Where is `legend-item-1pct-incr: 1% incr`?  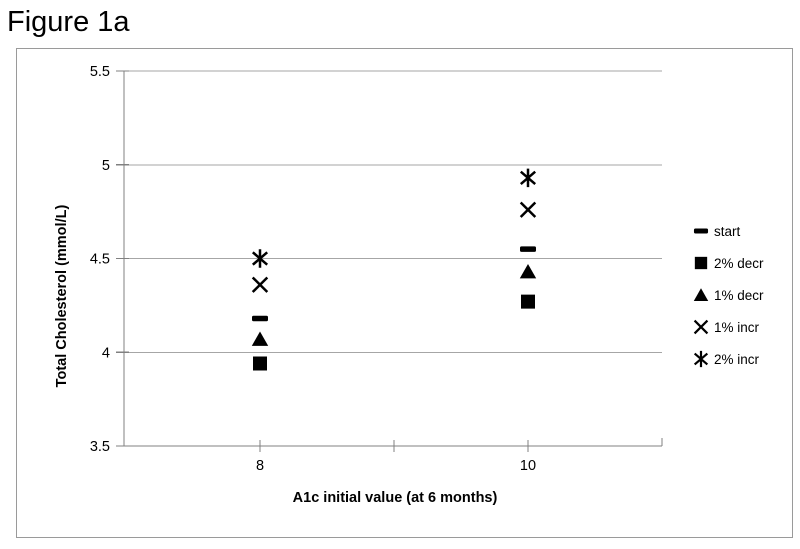
legend-item-1pct-incr: 1% incr is located at coordinates (727, 327).